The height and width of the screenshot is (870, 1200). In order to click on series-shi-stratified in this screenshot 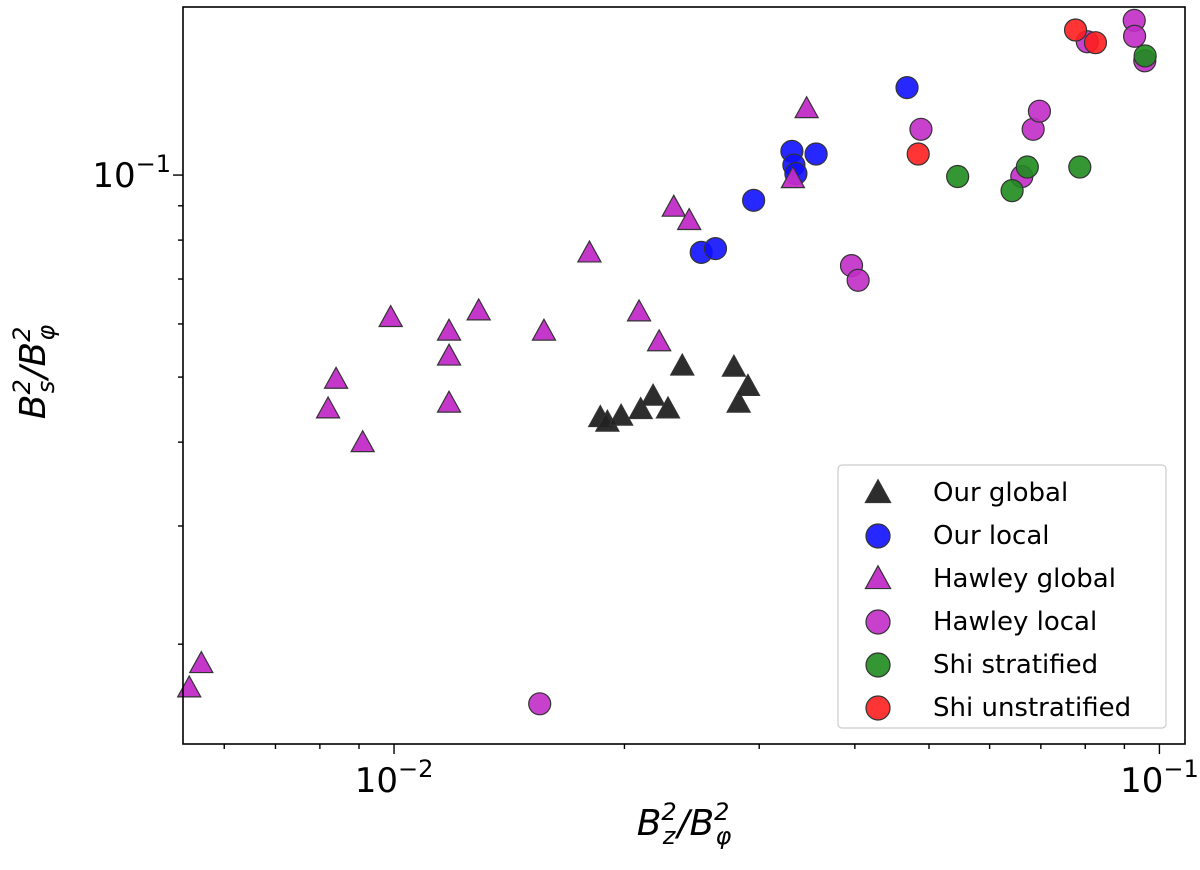, I will do `click(1051, 123)`.